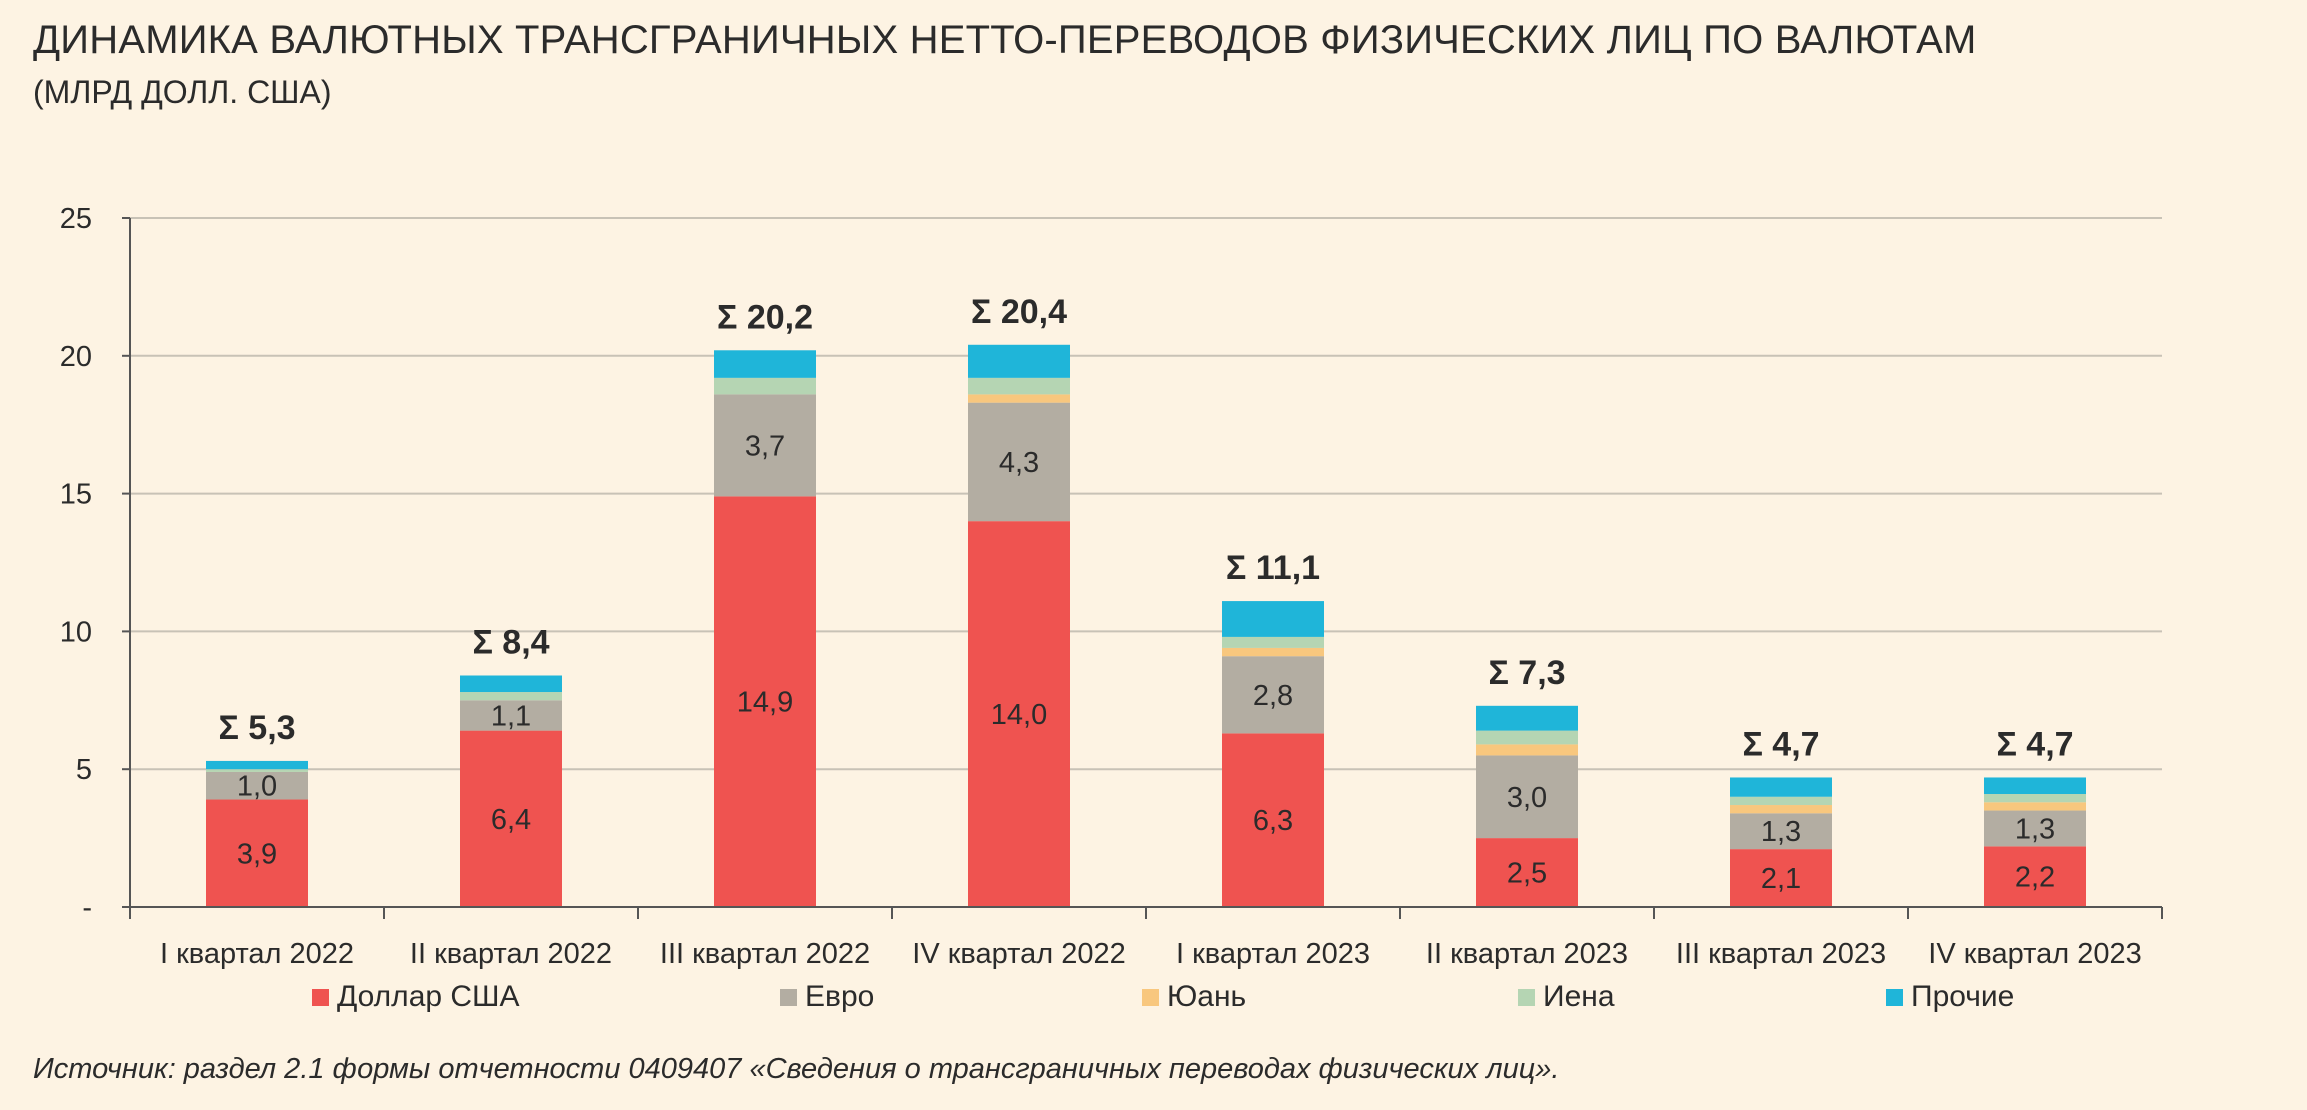 This screenshot has height=1110, width=2307. I want to click on legend-item: Прочие, so click(1950, 997).